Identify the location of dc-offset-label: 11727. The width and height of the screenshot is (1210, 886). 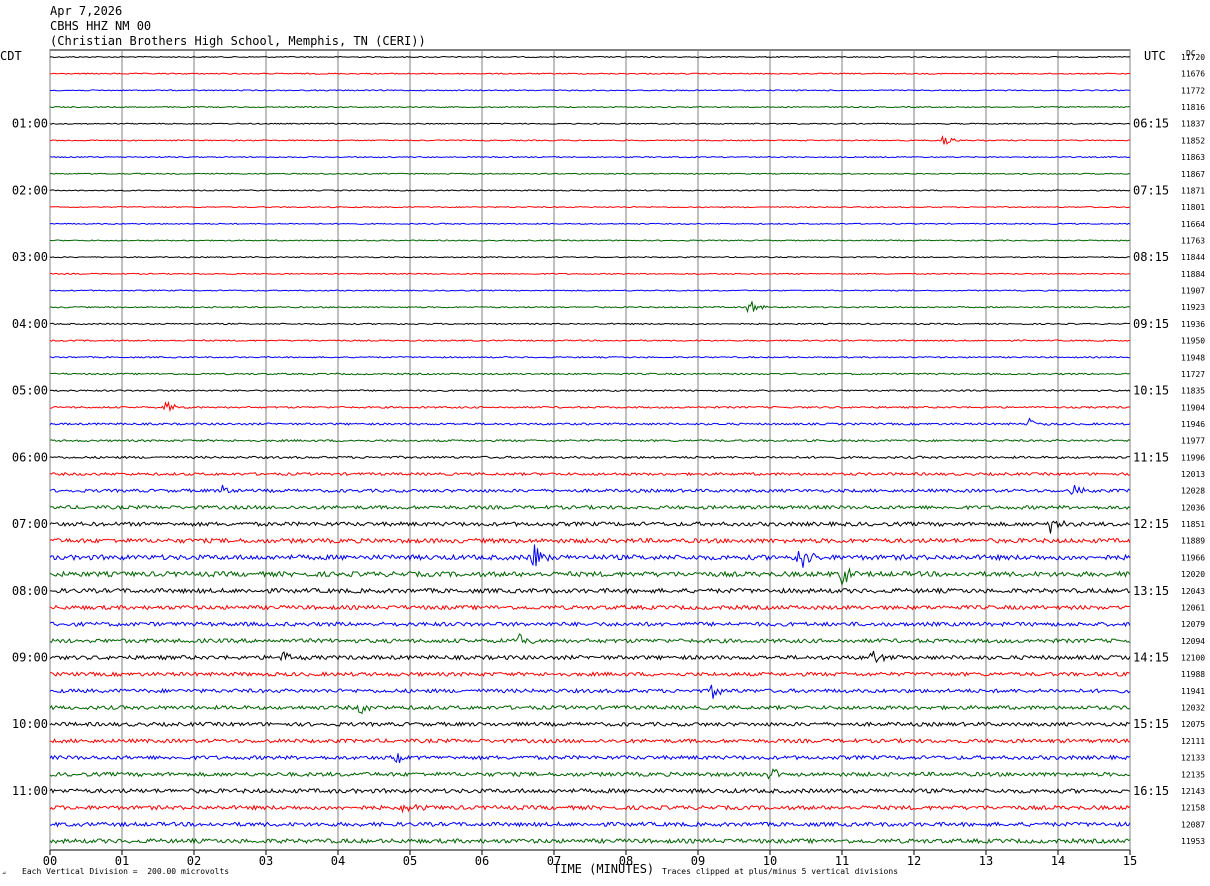
(1193, 374).